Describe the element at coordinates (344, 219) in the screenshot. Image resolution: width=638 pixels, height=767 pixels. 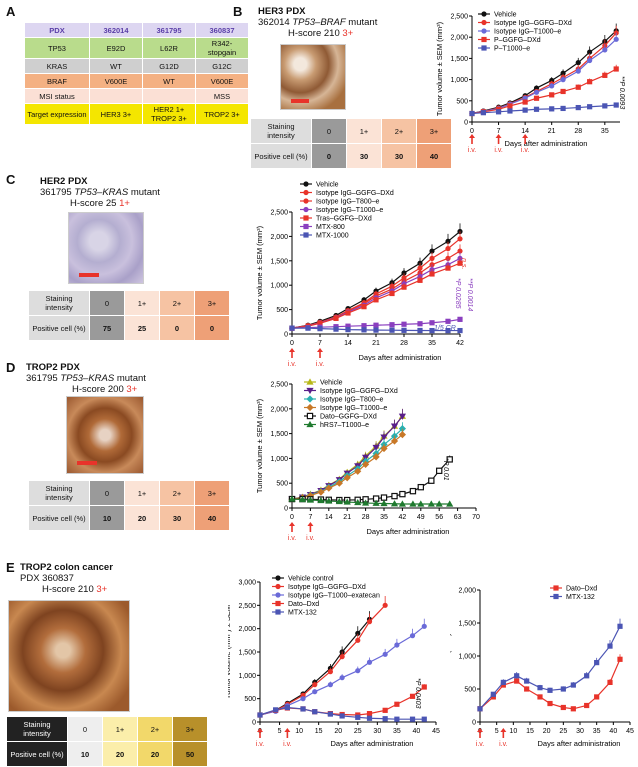
I see `legend-label: Tras–GGFG–DXd` at that location.